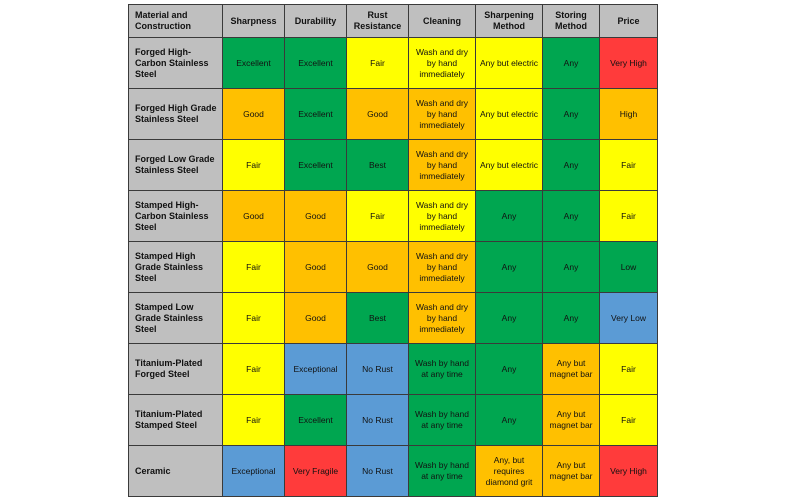  What do you see at coordinates (315, 21) in the screenshot?
I see `header-durability: Durability` at bounding box center [315, 21].